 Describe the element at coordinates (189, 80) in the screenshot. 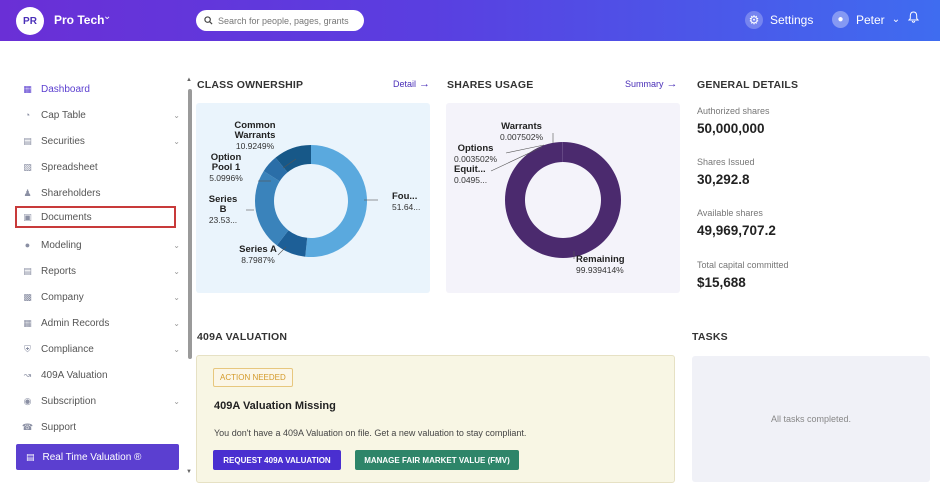

I see `scroll-up-icon: ▲` at that location.